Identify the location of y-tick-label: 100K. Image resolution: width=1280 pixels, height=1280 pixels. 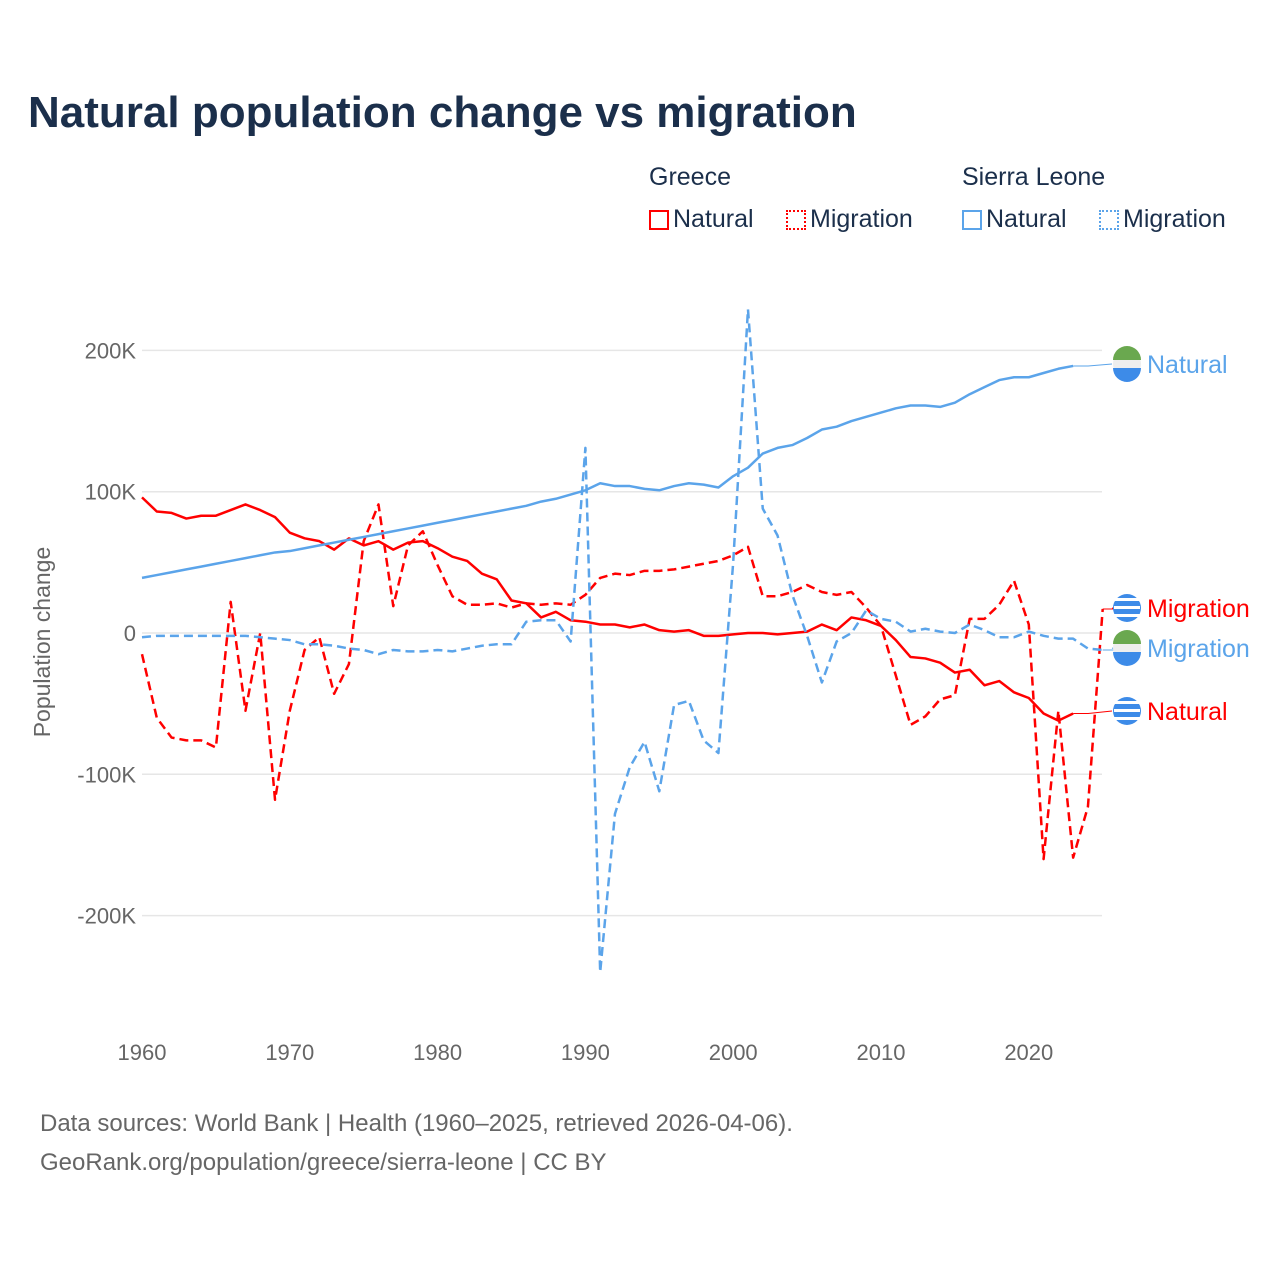
(111, 492).